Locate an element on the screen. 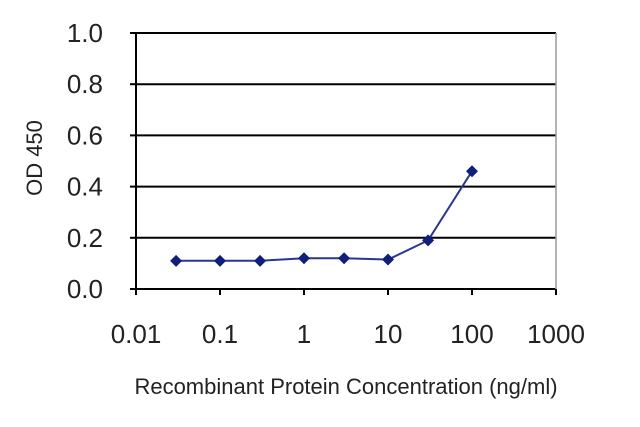 This screenshot has height=427, width=640. x-tick-label: 100 is located at coordinates (471, 334).